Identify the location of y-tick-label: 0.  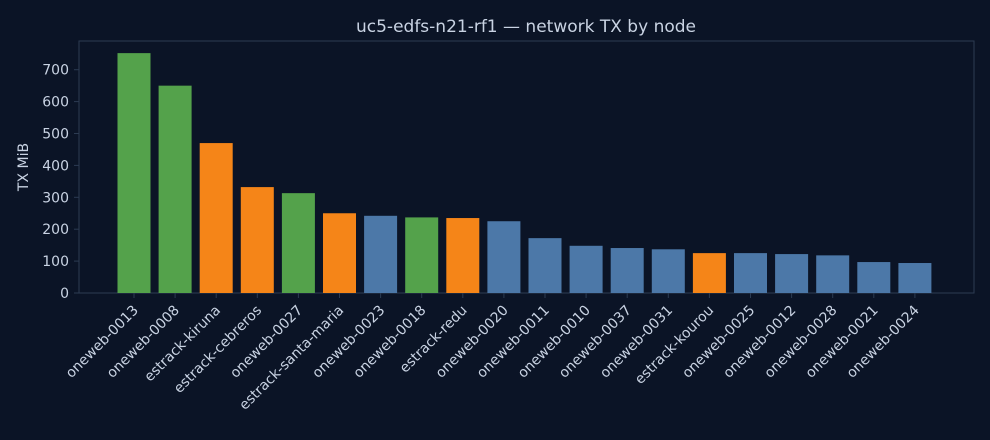
(64, 294).